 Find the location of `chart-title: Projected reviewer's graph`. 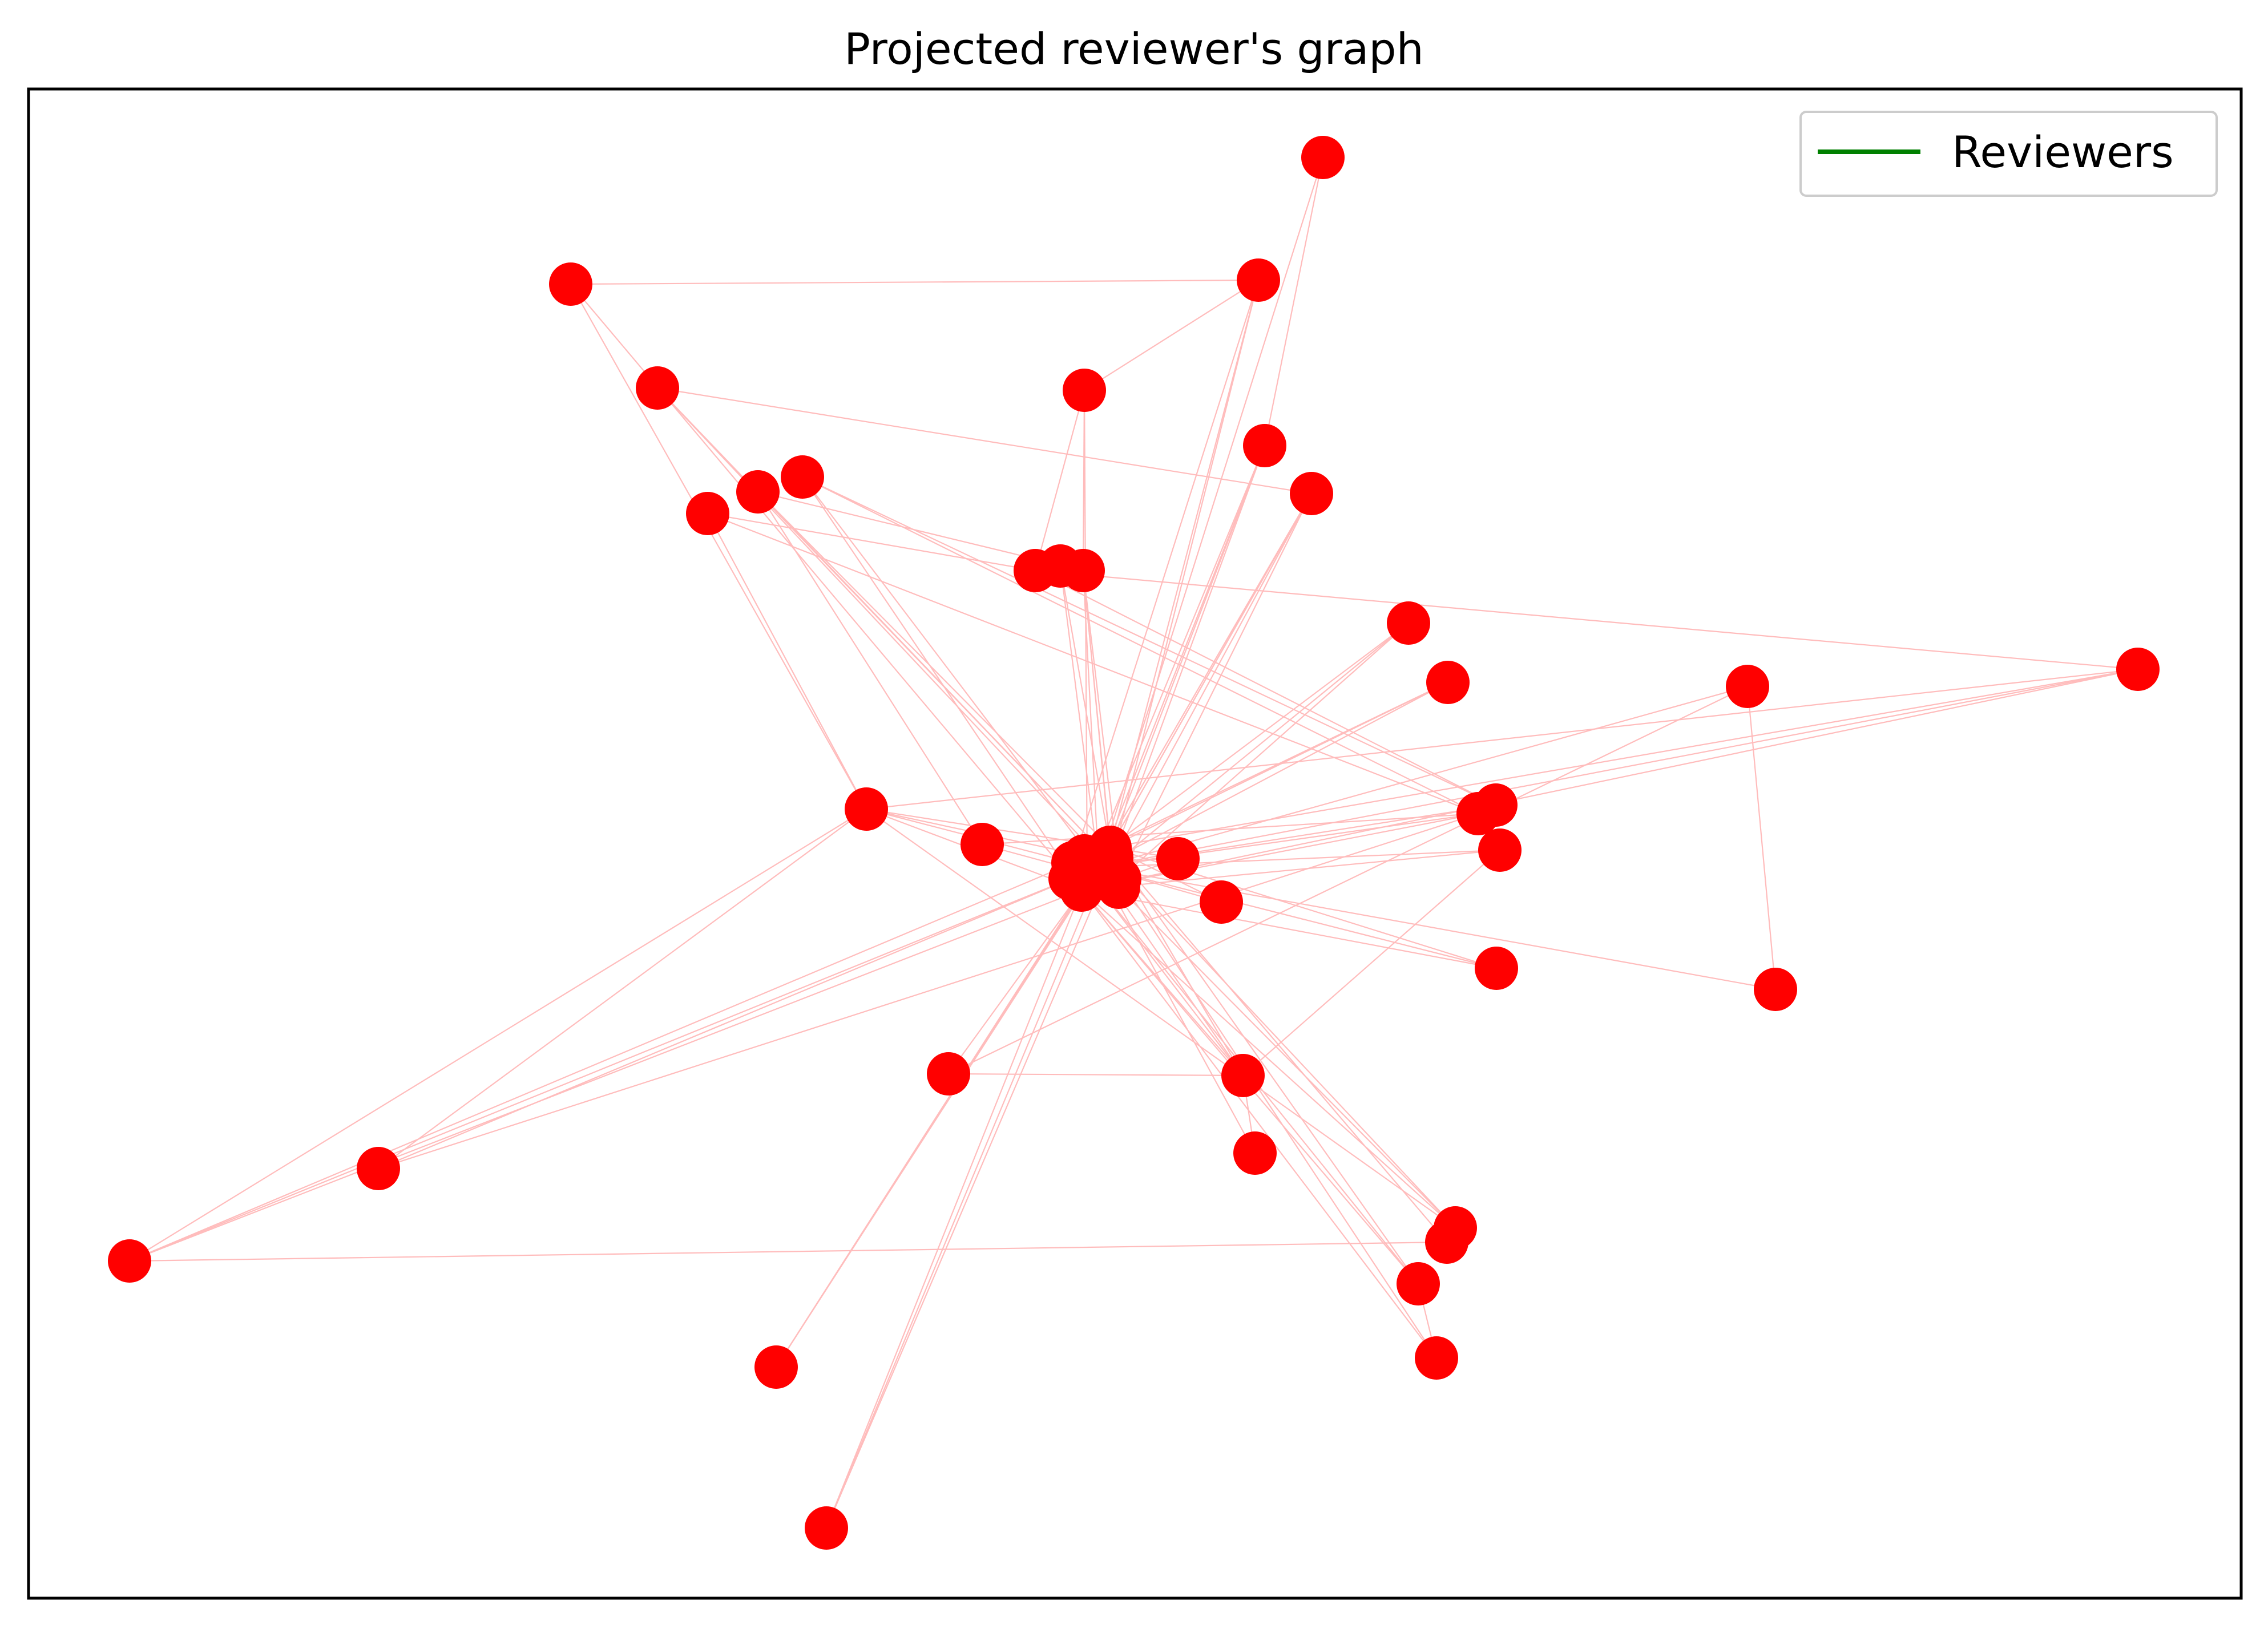

chart-title: Projected reviewer's graph is located at coordinates (1134, 48).